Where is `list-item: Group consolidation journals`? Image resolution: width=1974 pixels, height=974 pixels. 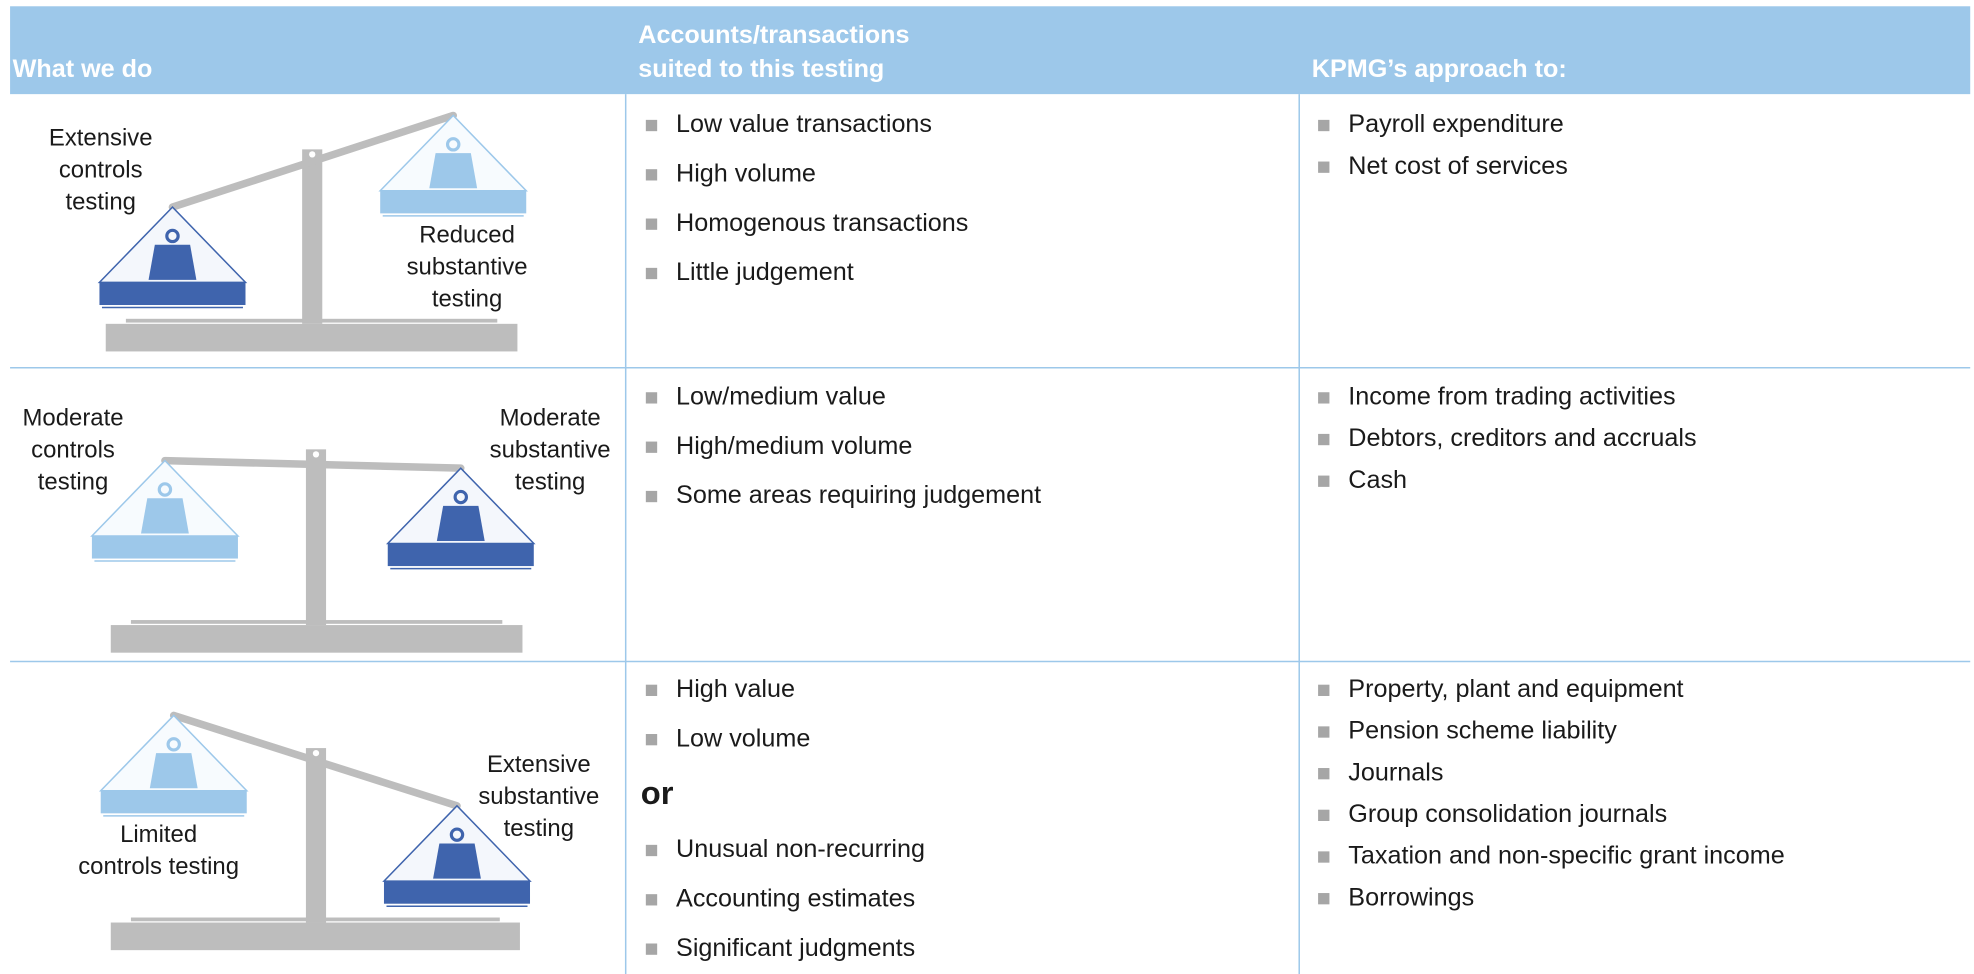 list-item: Group consolidation journals is located at coordinates (1507, 814).